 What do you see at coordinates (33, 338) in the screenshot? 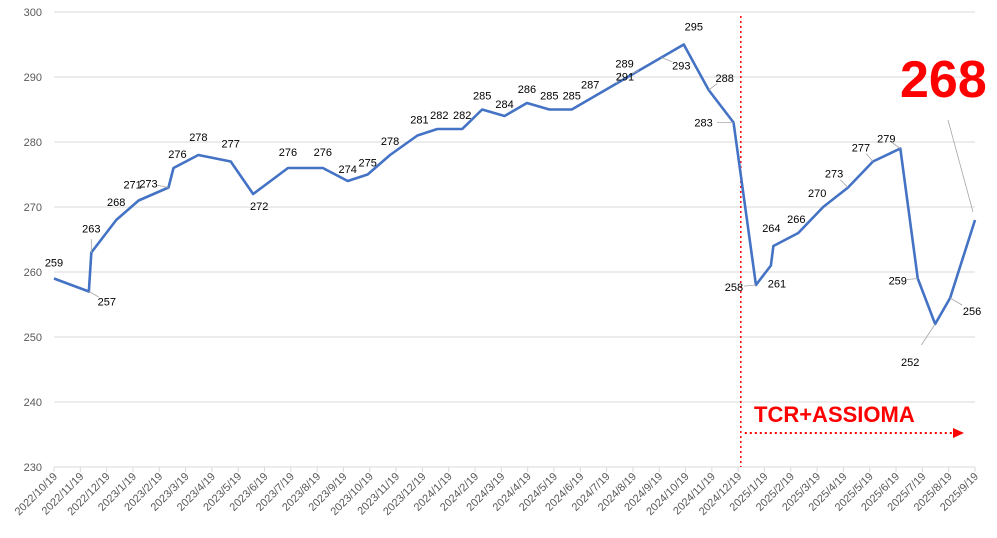
I see `y-tick-label: 250` at bounding box center [33, 338].